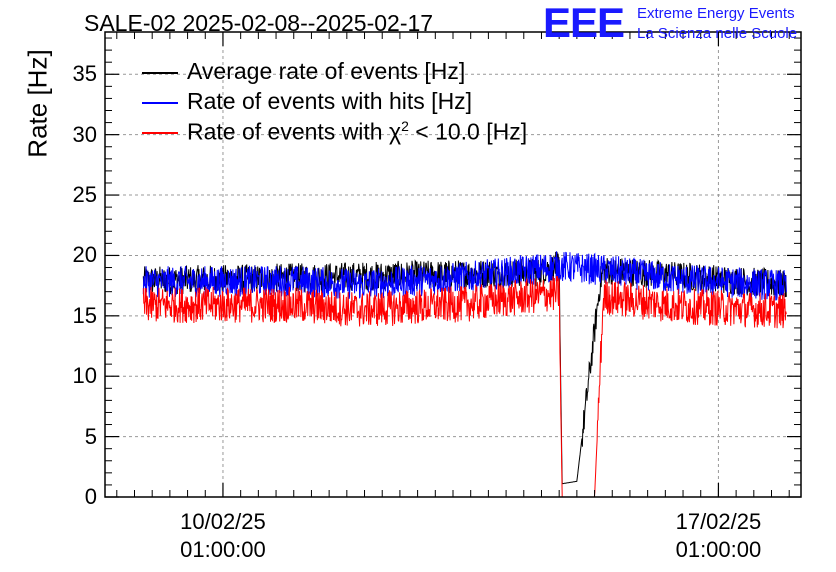  I want to click on legend-swatch-average, so click(160, 73).